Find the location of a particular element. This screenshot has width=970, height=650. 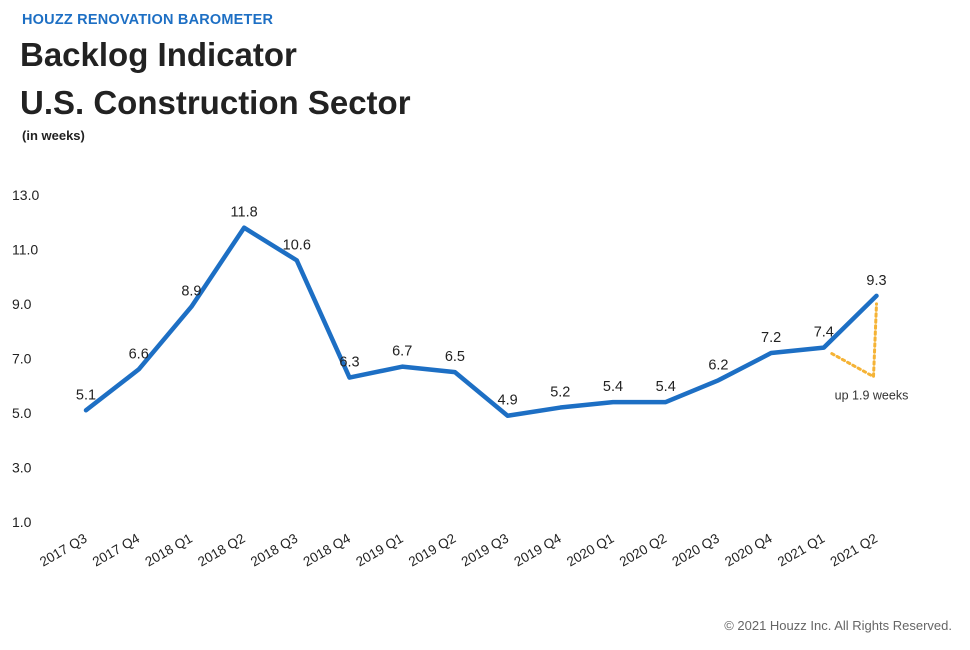

copyright-notice: © 2021 Houzz Inc. All Rights Reserved. is located at coordinates (838, 625).